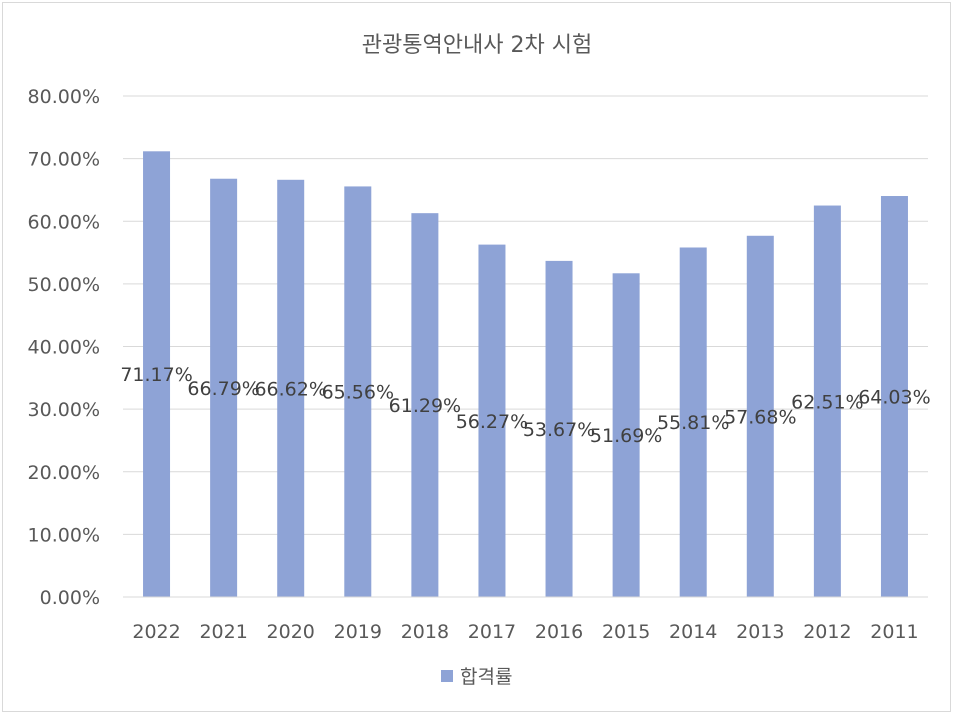  I want to click on y-tick-label: 70.00%, so click(64, 160).